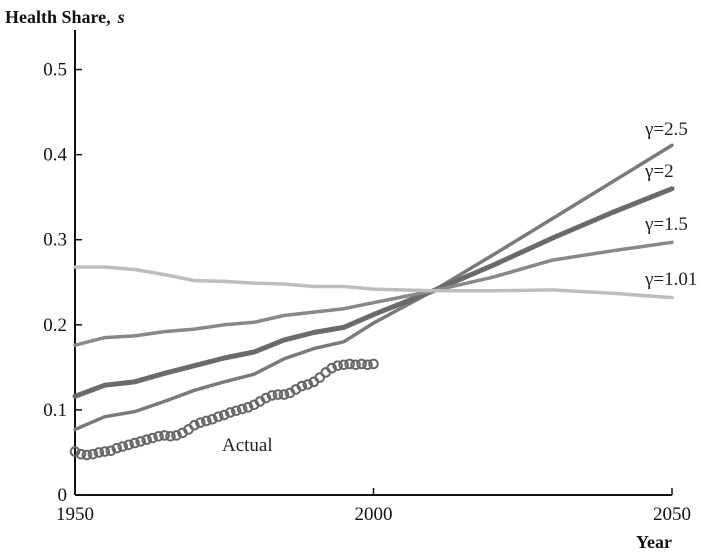 This screenshot has height=553, width=702. What do you see at coordinates (62, 283) in the screenshot?
I see `y-axis-ticks: 0 0.1 0.2 0.3 0.4 0.5` at bounding box center [62, 283].